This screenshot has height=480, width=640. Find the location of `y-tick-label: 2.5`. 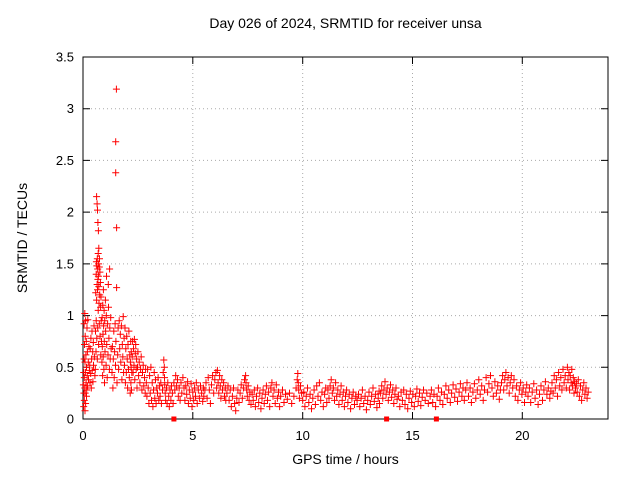

y-tick-label: 2.5 is located at coordinates (65, 160).